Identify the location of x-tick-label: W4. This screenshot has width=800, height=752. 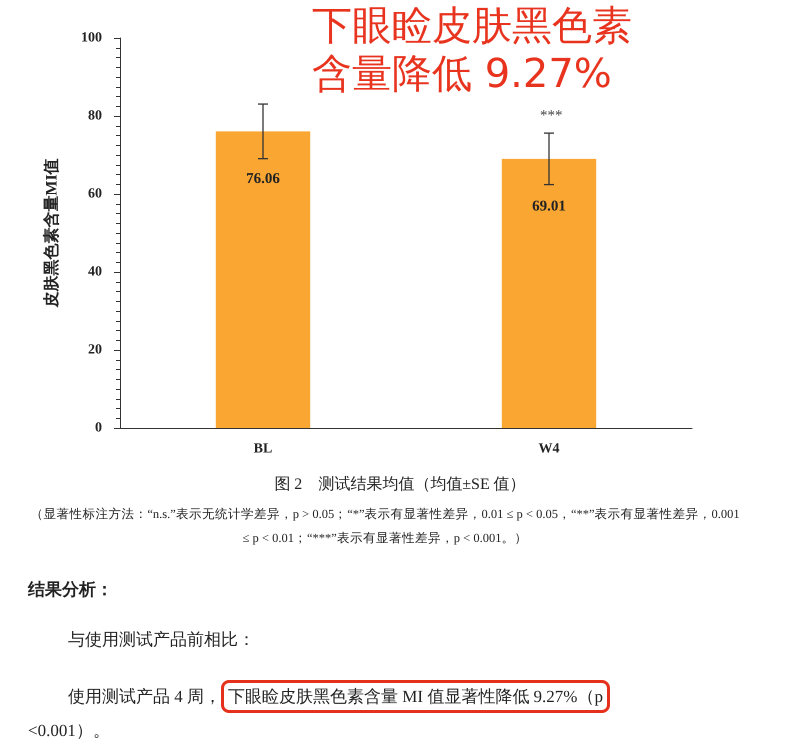
(549, 449).